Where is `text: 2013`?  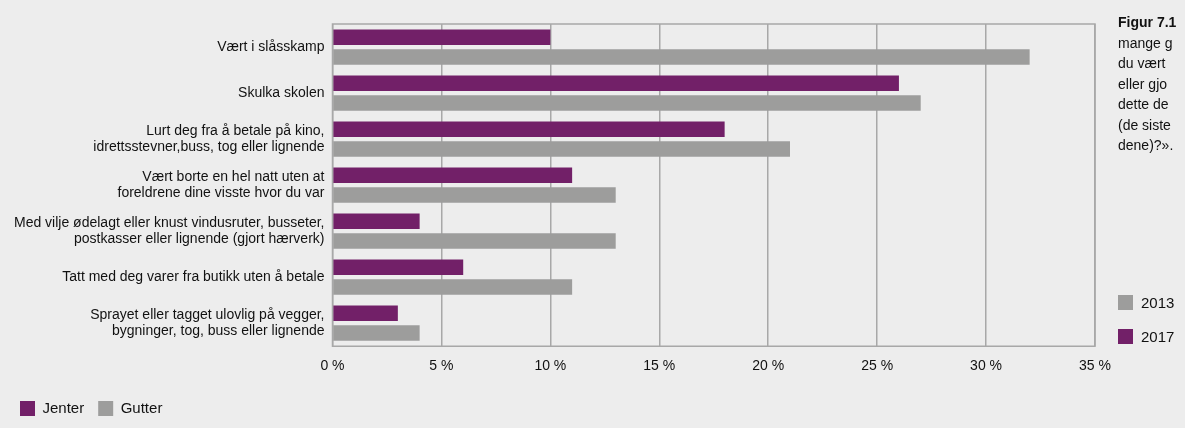 text: 2013 is located at coordinates (1158, 302).